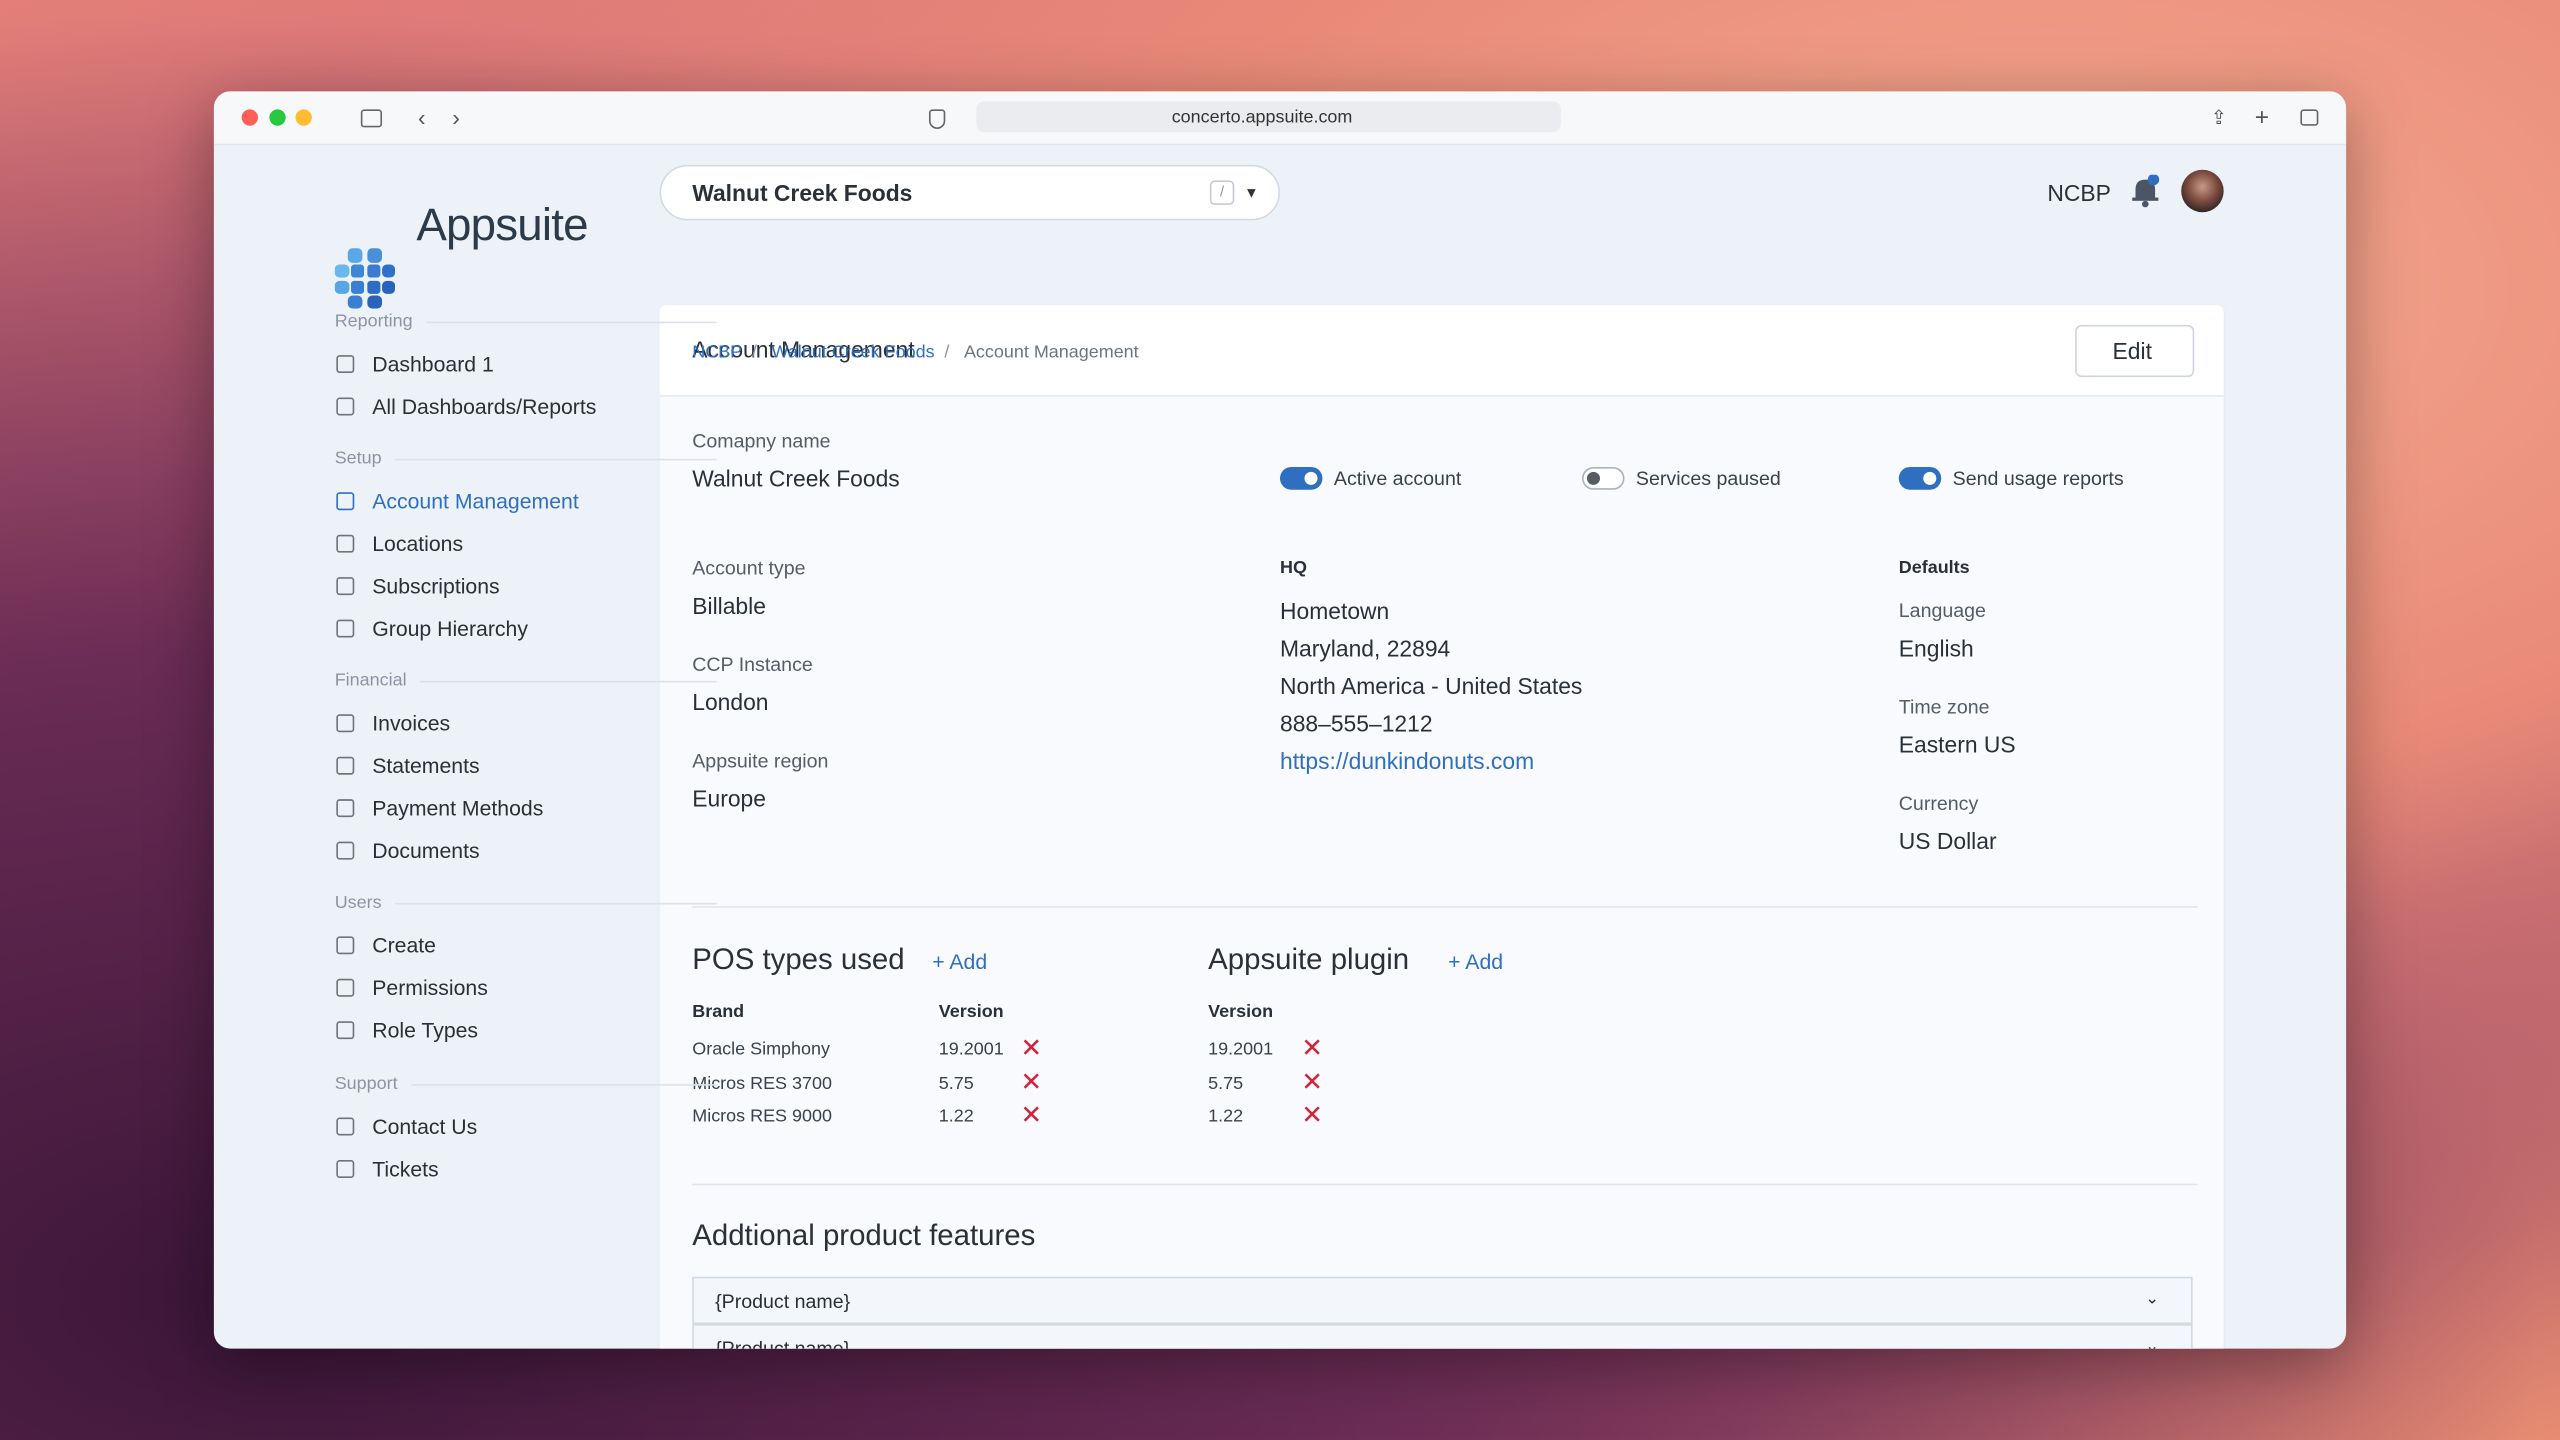  Describe the element at coordinates (2219, 117) in the screenshot. I see `share-button: ⇪` at that location.